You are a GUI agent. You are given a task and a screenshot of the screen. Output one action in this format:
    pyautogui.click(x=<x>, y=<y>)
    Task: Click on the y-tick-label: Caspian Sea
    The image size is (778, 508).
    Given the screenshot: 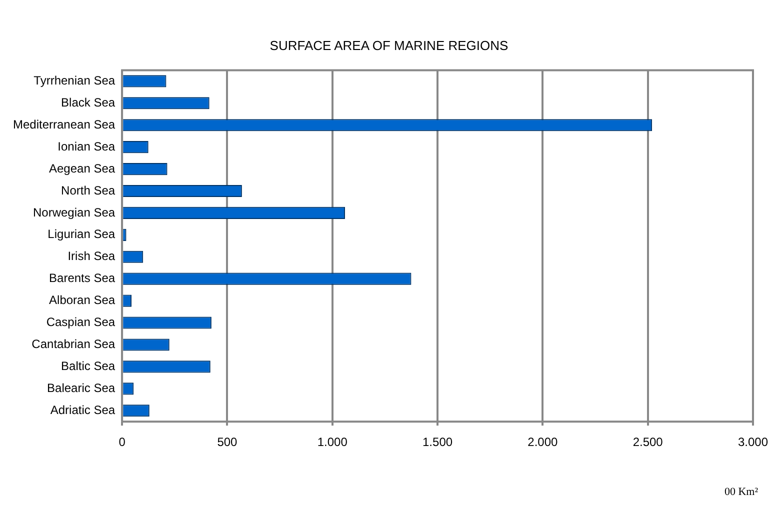 What is the action you would take?
    pyautogui.click(x=81, y=322)
    